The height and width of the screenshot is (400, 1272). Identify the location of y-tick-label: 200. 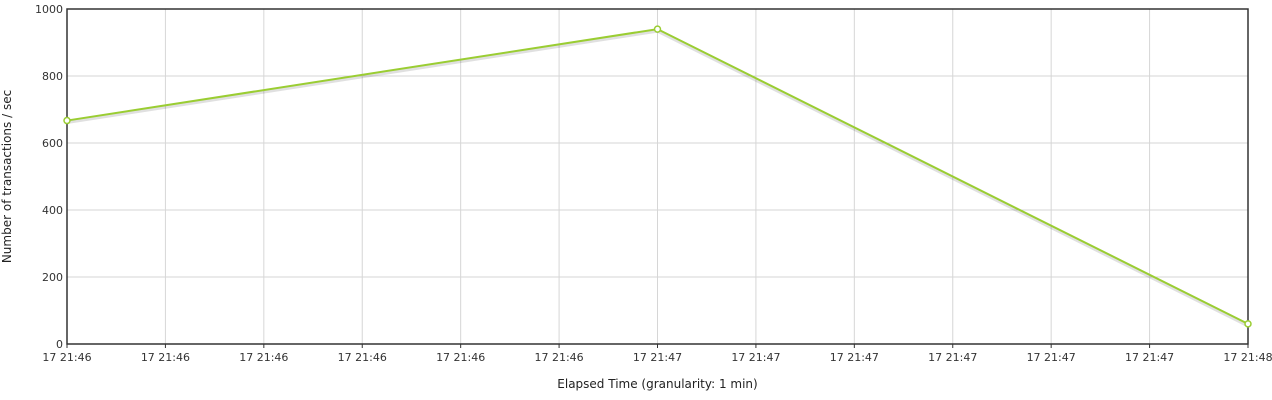
(52, 277).